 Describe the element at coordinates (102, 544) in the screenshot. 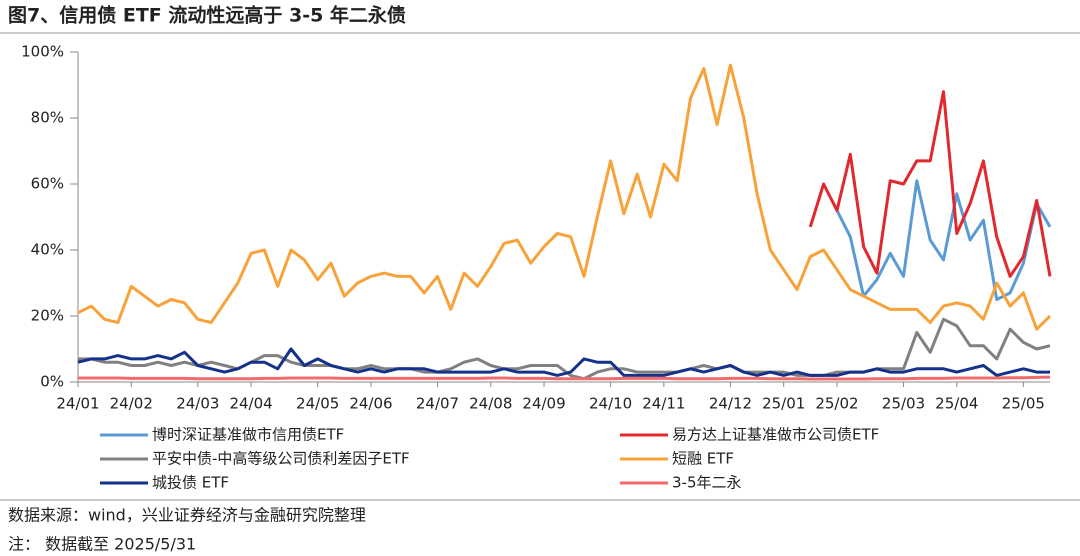

I see `note: 注： 数据截至 2025/5/31` at that location.